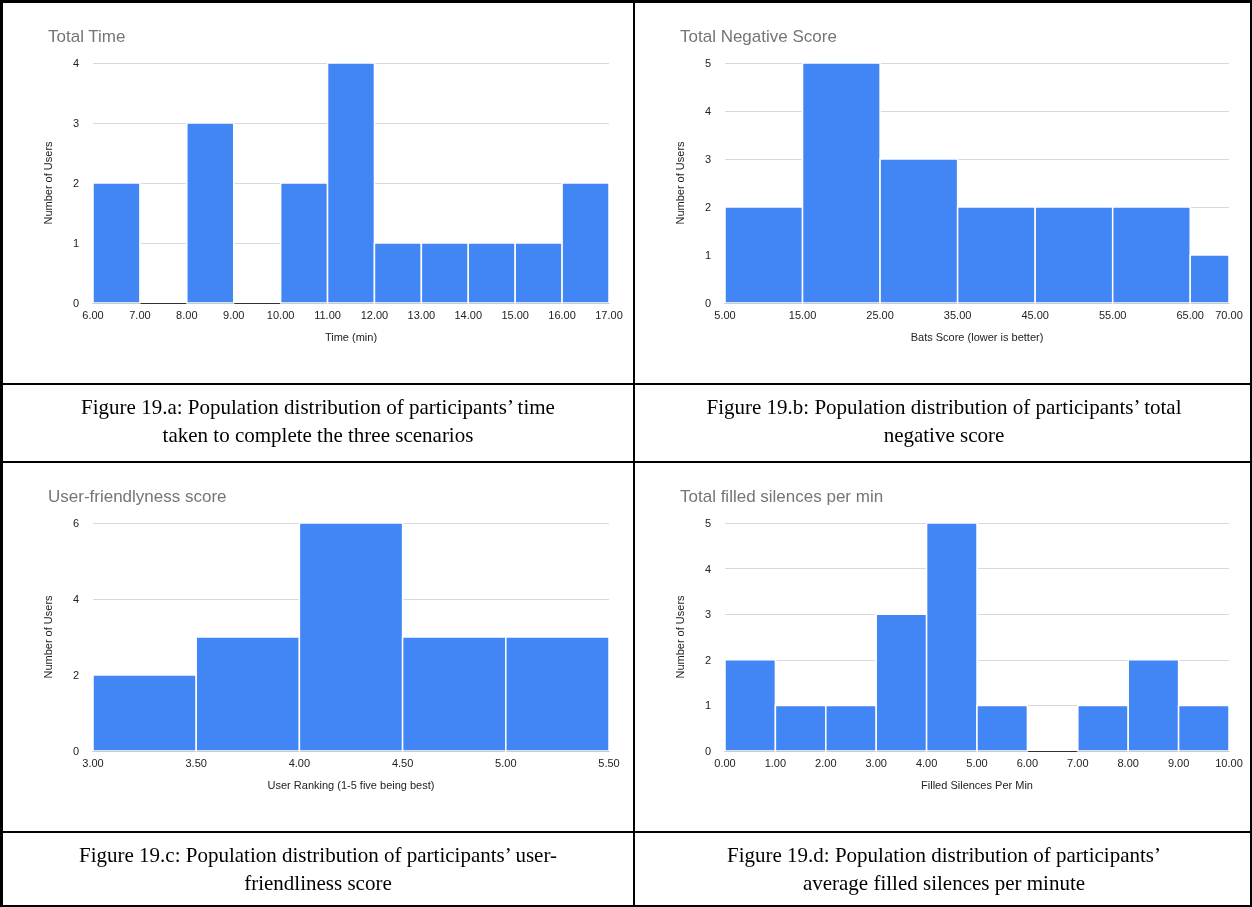 This screenshot has width=1252, height=907. I want to click on chart-title: User-friendlyness score, so click(137, 496).